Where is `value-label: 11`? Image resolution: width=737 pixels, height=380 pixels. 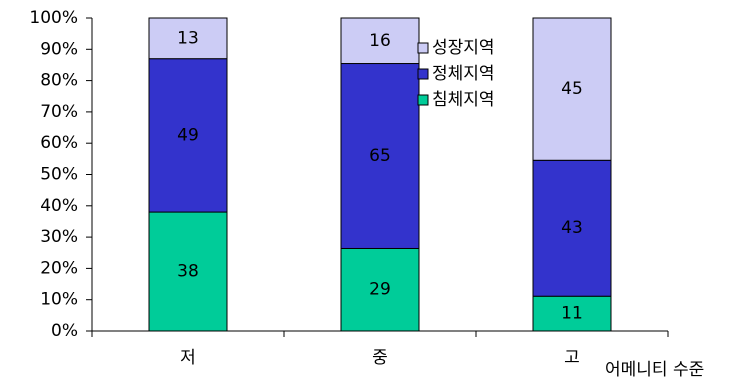 value-label: 11 is located at coordinates (572, 314).